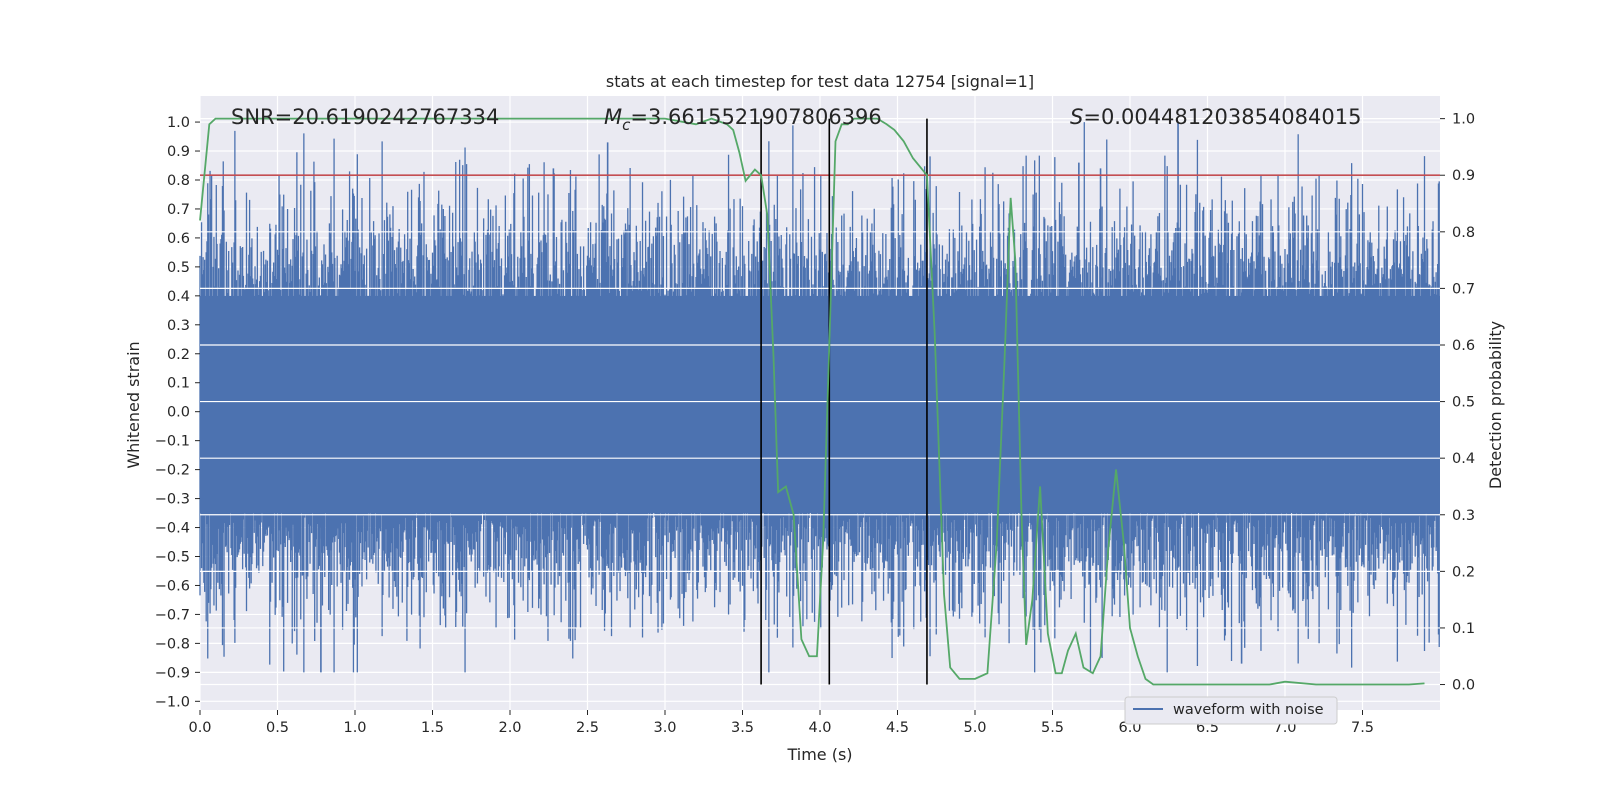 This screenshot has height=800, width=1600. I want to click on s-symbol: S, so click(1076, 117).